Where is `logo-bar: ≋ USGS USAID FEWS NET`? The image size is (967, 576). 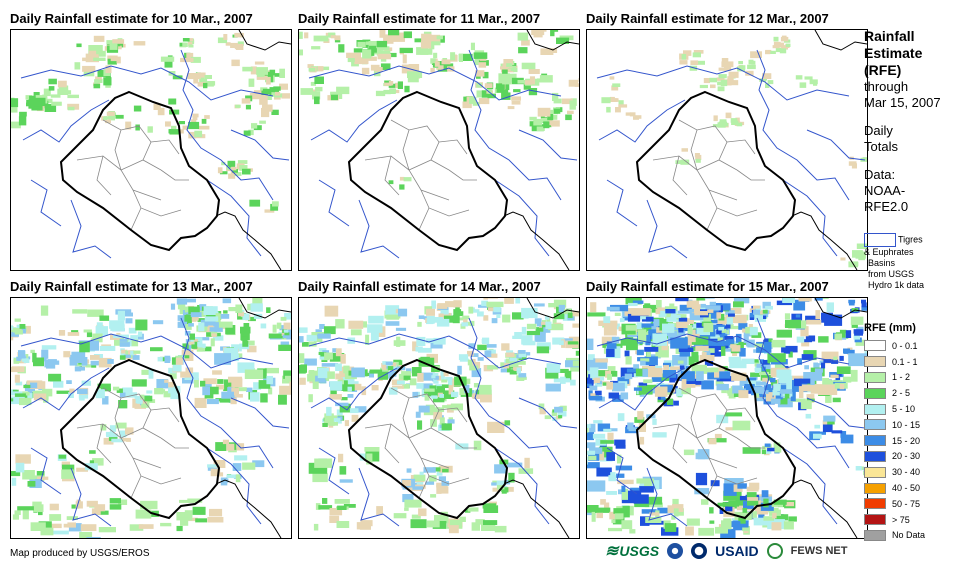 logo-bar: ≋ USGS USAID FEWS NET is located at coordinates (726, 551).